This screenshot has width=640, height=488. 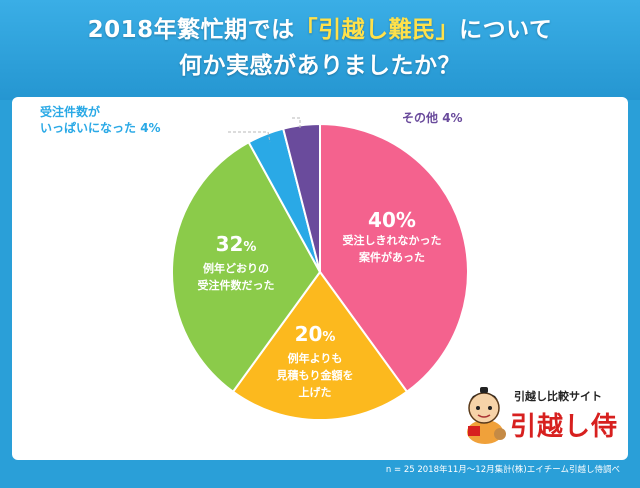 What do you see at coordinates (315, 358) in the screenshot?
I see `slice-desc-raised-price-1: 例年よりも` at bounding box center [315, 358].